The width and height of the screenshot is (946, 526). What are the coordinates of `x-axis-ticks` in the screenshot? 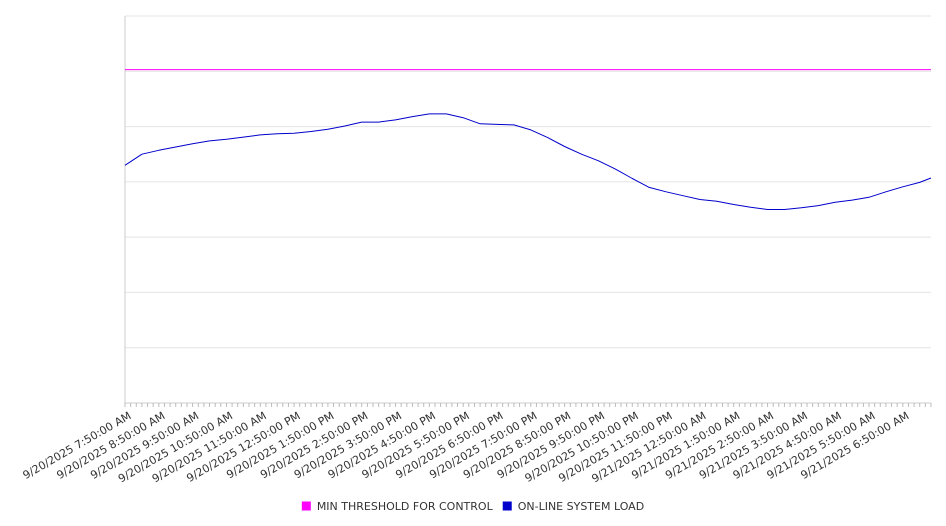 It's located at (528, 405).